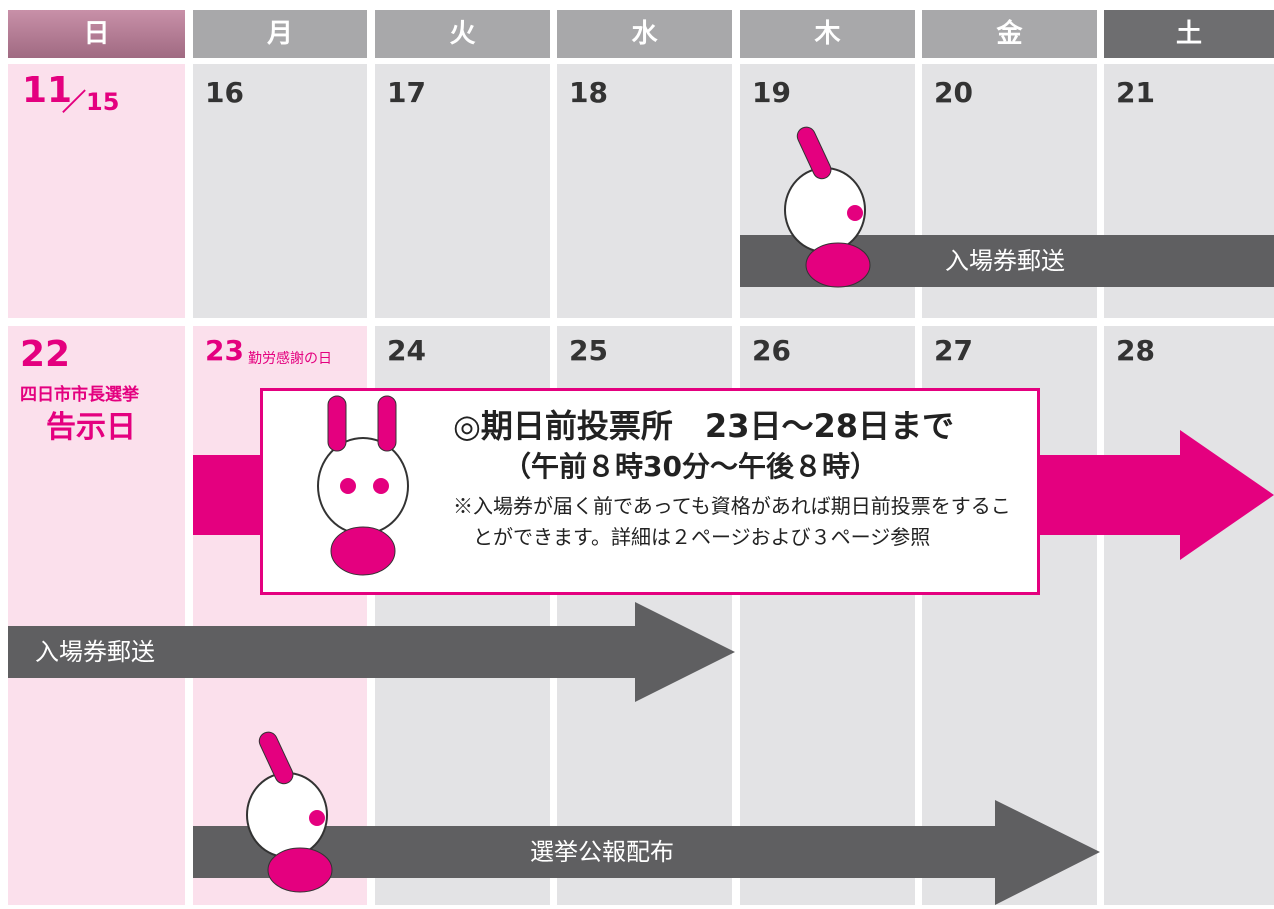 This screenshot has height=909, width=1274. What do you see at coordinates (1009, 34) in the screenshot?
I see `day-header: 金` at bounding box center [1009, 34].